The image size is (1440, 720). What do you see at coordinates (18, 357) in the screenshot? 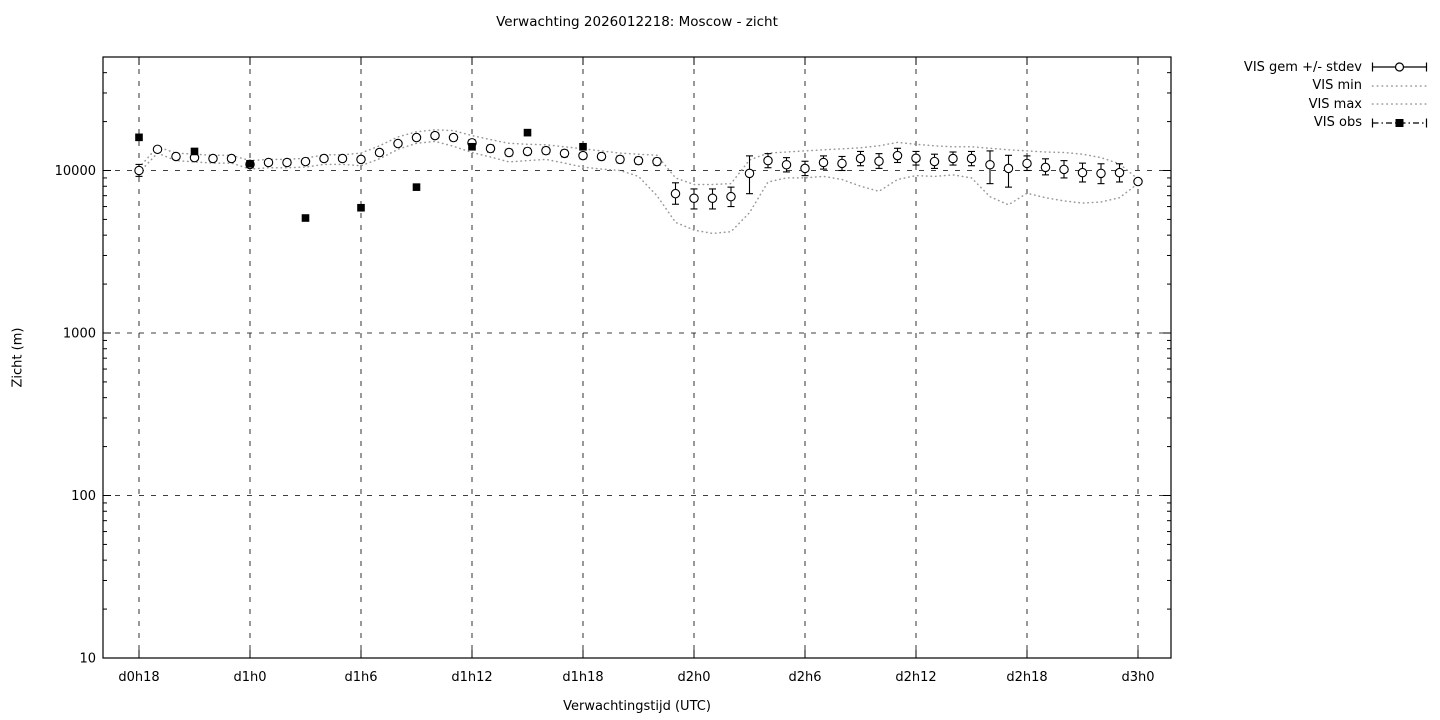
I see `y-axis-label: Zicht (m)` at bounding box center [18, 357].